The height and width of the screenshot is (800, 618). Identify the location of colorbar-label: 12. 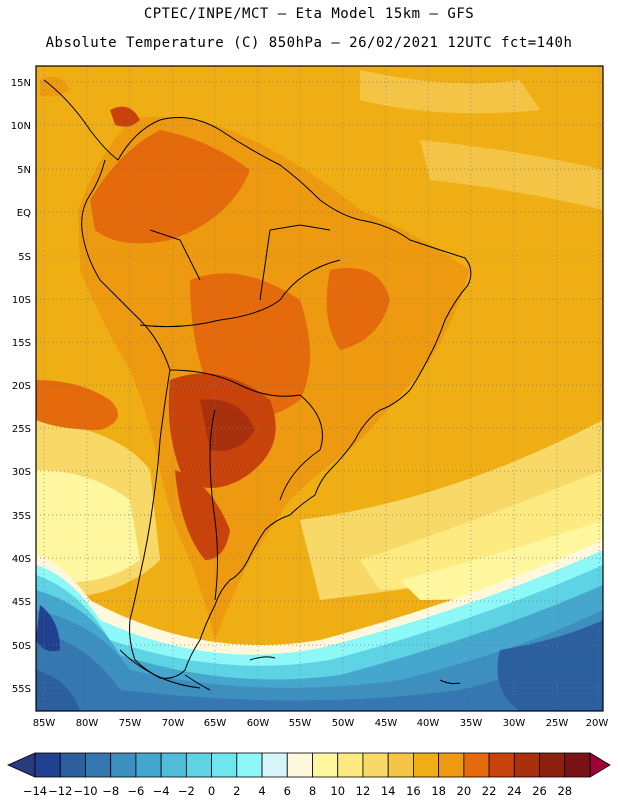
(363, 791).